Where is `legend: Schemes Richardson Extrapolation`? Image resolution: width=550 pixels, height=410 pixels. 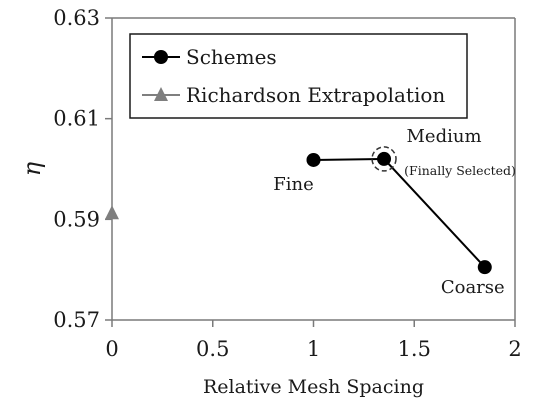 legend: Schemes Richardson Extrapolation is located at coordinates (298, 76).